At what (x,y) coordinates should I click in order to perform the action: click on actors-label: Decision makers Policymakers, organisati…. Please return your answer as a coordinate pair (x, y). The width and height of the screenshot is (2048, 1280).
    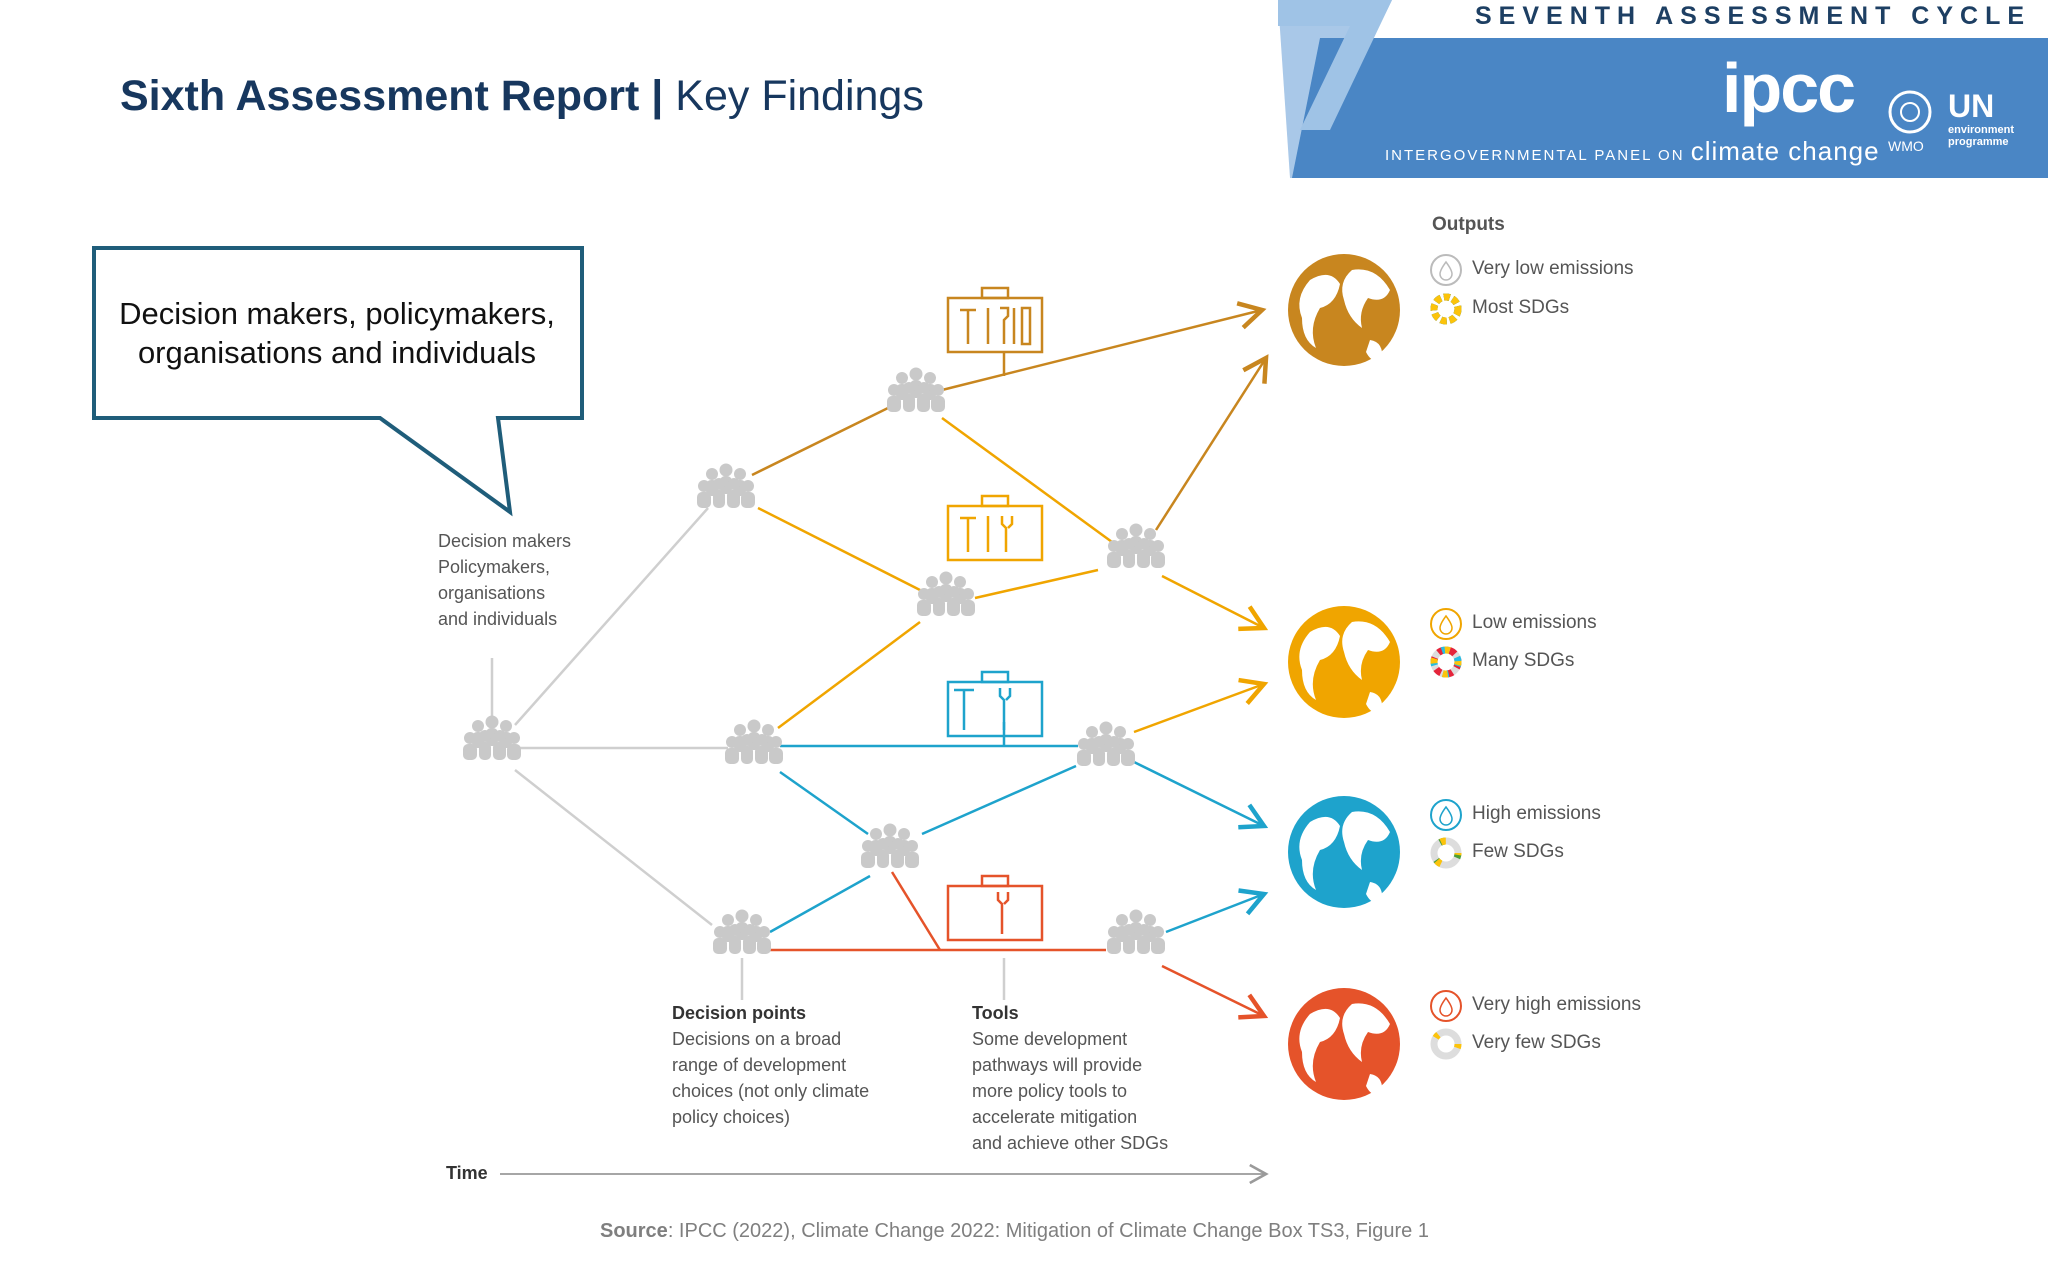
    Looking at the image, I should click on (504, 580).